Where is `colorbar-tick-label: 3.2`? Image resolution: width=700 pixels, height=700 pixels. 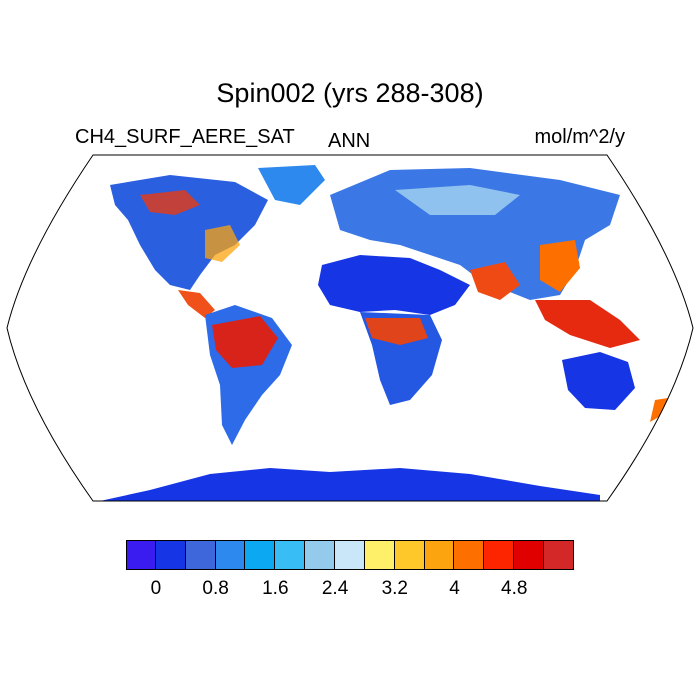 colorbar-tick-label: 3.2 is located at coordinates (395, 588).